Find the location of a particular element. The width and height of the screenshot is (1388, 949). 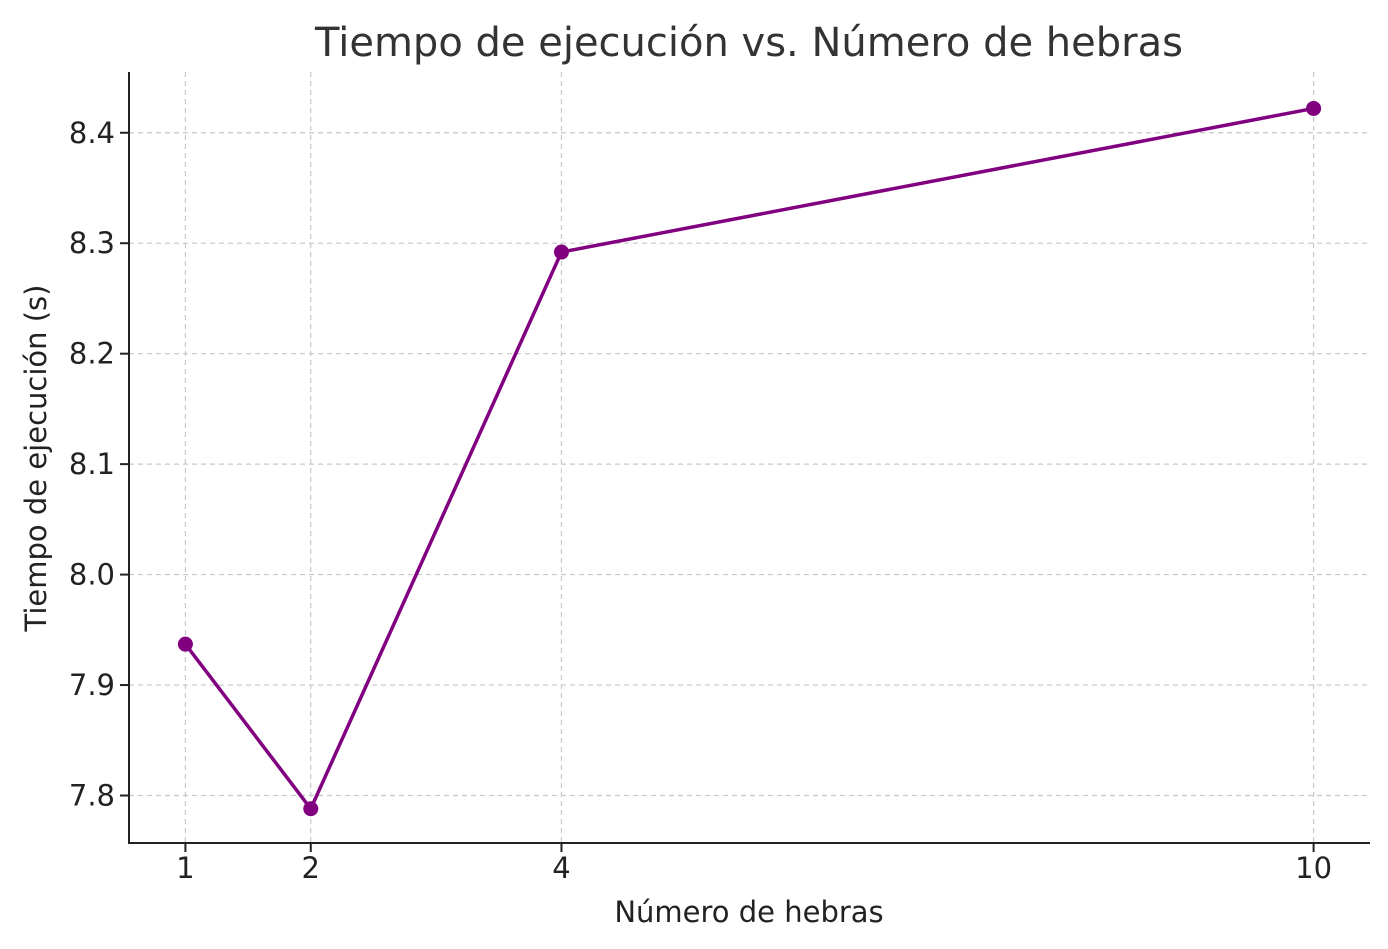

x-tick-label: 4 is located at coordinates (561, 868).